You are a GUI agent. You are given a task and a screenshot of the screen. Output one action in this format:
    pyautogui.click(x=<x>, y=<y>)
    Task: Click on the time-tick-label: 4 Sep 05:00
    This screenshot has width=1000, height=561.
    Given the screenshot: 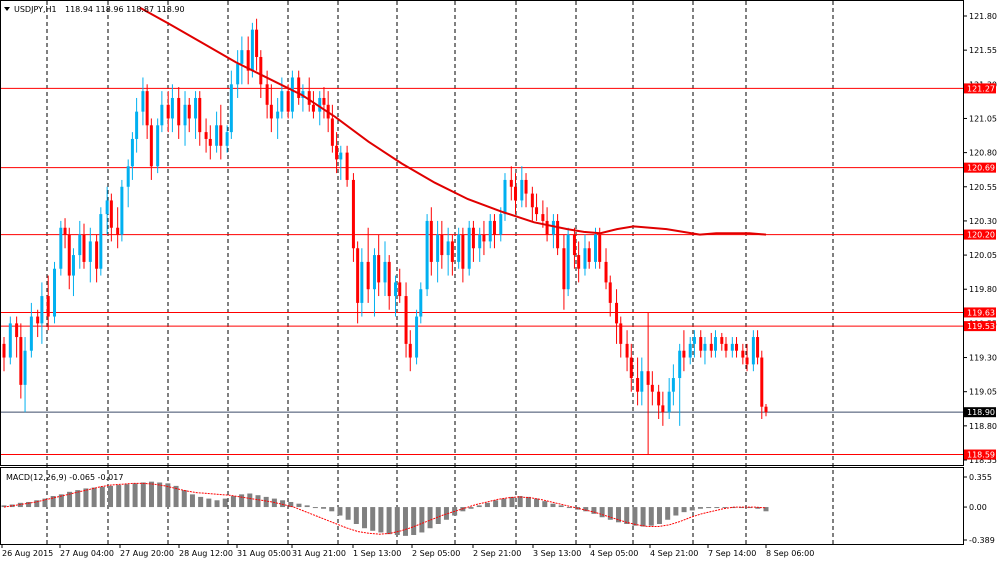 What is the action you would take?
    pyautogui.click(x=614, y=553)
    